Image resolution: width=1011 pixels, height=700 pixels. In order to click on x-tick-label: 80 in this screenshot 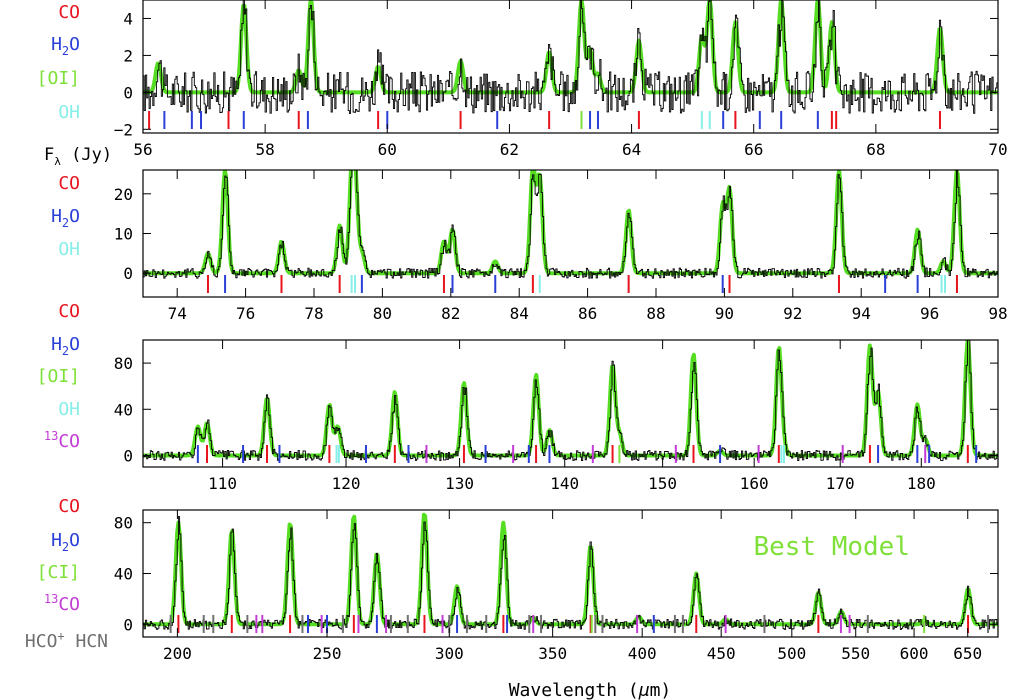, I will do `click(382, 313)`.